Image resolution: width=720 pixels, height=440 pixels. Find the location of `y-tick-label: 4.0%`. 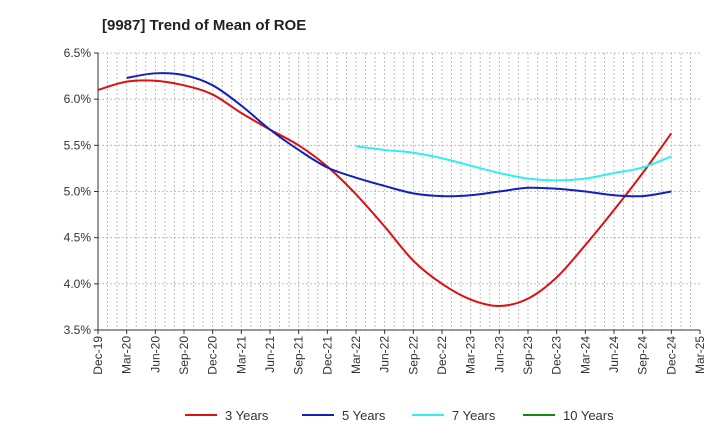

y-tick-label: 4.0% is located at coordinates (78, 284).